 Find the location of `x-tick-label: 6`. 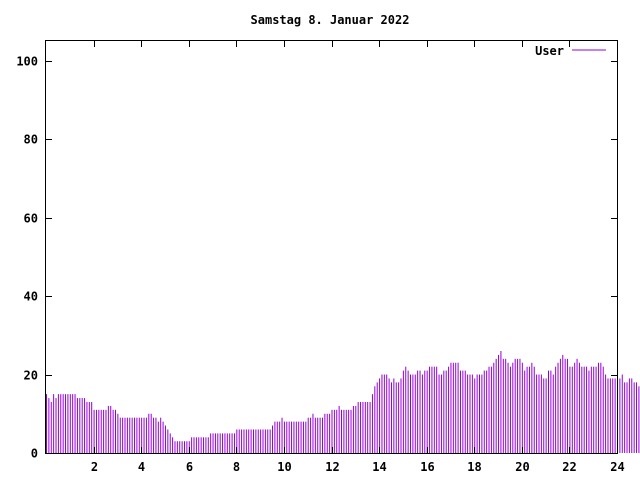

x-tick-label: 6 is located at coordinates (189, 467).